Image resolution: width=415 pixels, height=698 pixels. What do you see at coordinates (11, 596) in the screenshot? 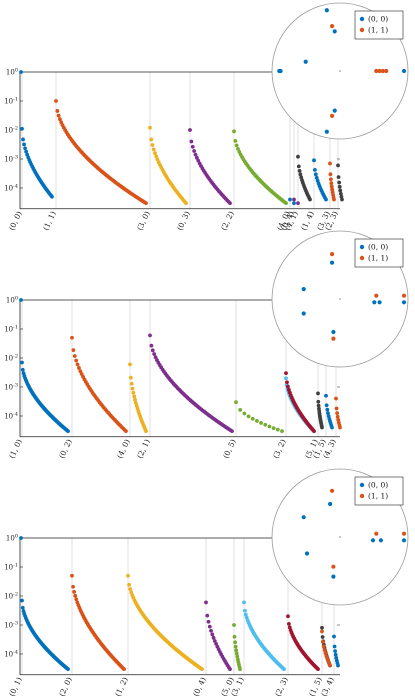
I see `y-tick-label: 10⁻²` at bounding box center [11, 596].